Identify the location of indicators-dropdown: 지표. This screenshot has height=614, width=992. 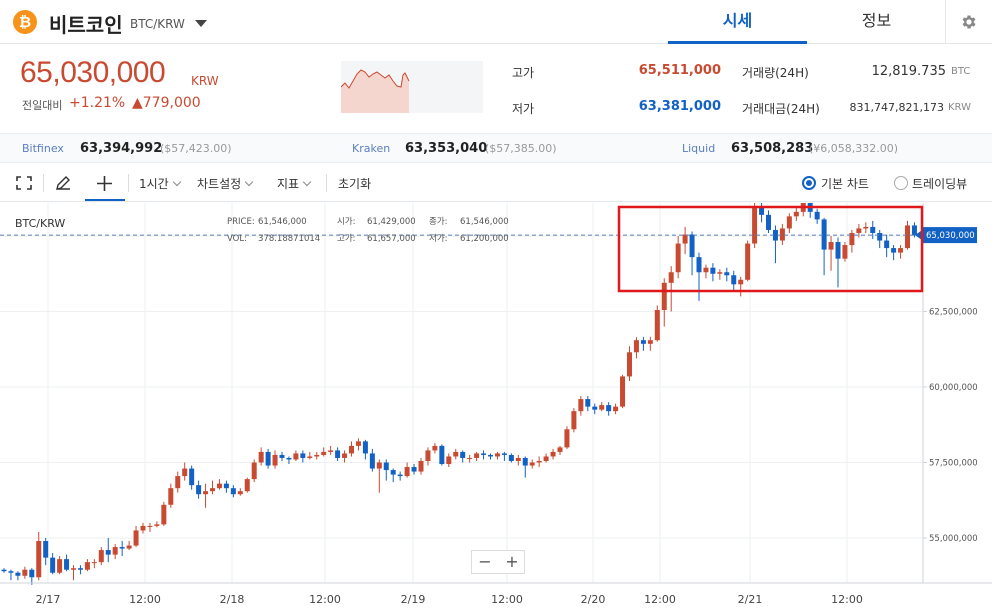
(294, 183).